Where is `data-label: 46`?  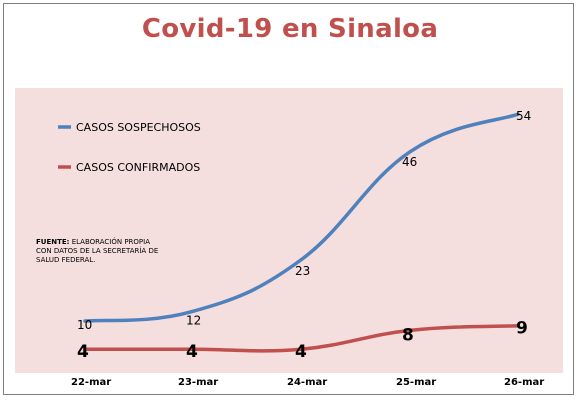
data-label: 46 is located at coordinates (409, 162).